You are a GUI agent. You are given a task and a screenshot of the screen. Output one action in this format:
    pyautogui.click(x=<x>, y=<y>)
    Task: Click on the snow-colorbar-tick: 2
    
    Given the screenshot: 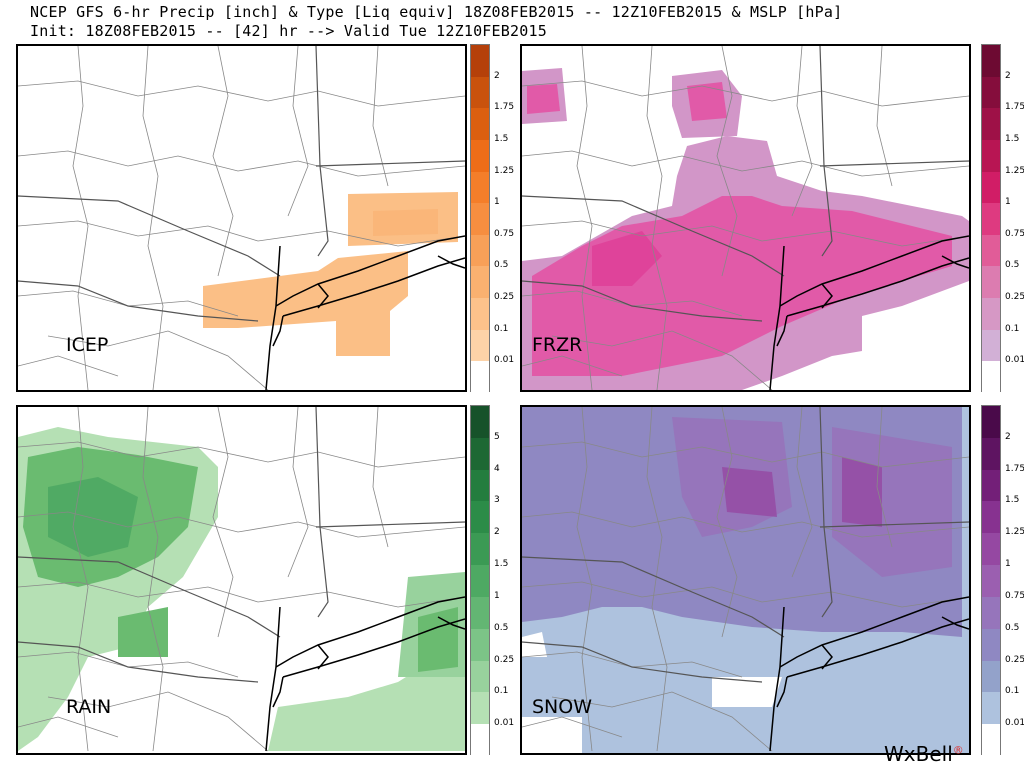 What is the action you would take?
    pyautogui.click(x=1008, y=436)
    